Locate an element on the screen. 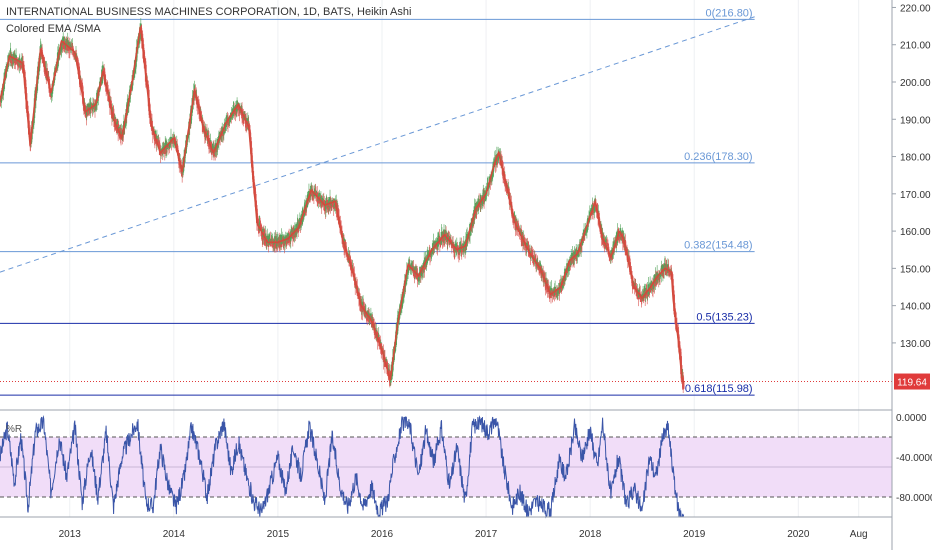 The width and height of the screenshot is (932, 550). wr-tick-label: -40.0000 is located at coordinates (914, 458).